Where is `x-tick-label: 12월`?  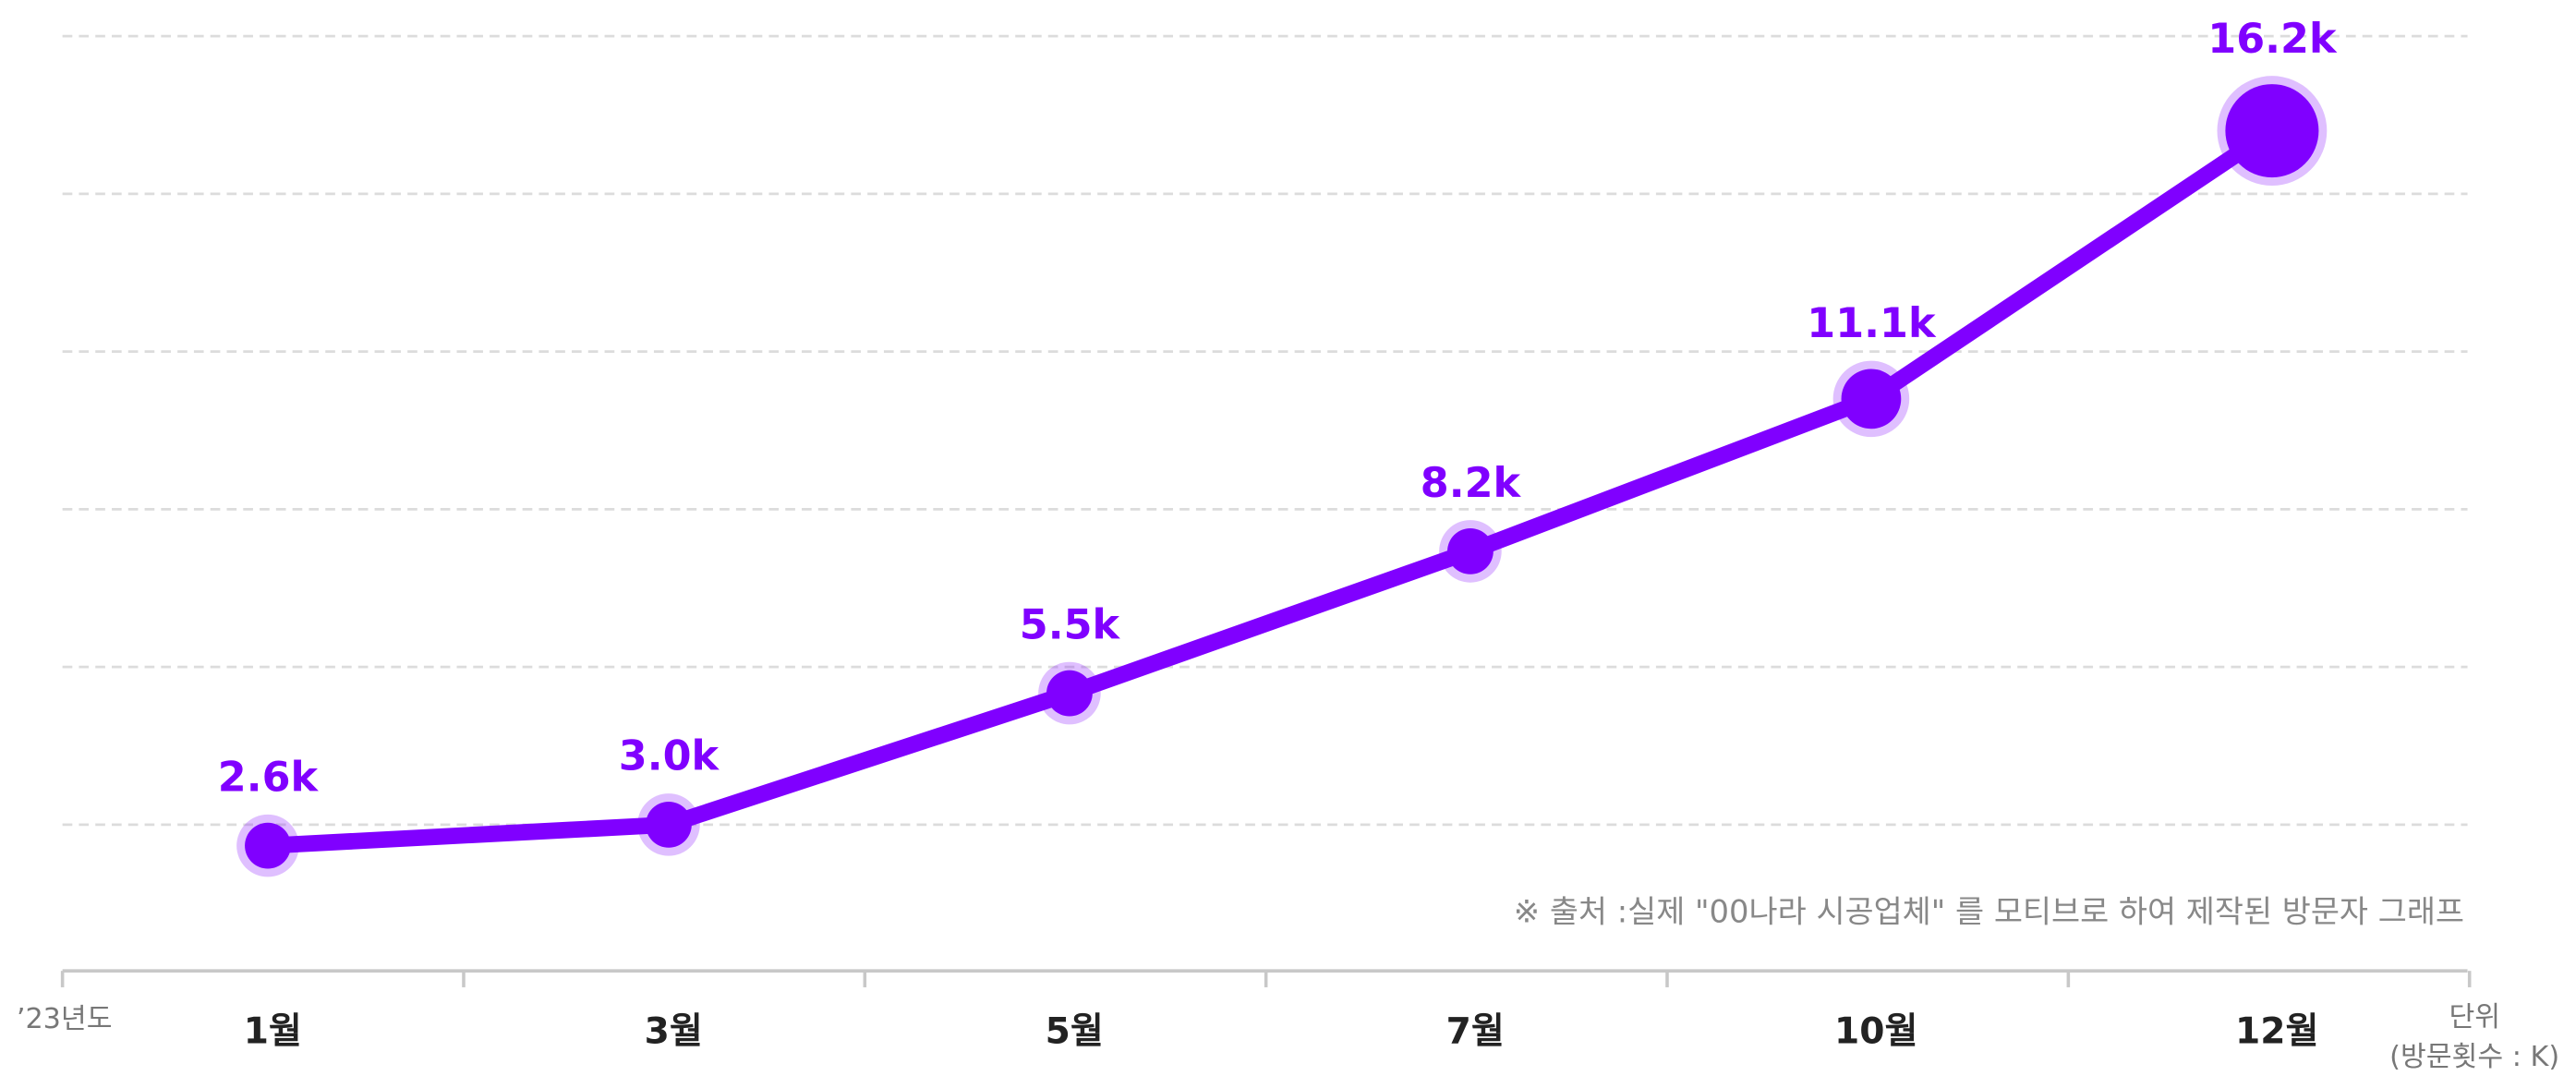 x-tick-label: 12월 is located at coordinates (2276, 1031).